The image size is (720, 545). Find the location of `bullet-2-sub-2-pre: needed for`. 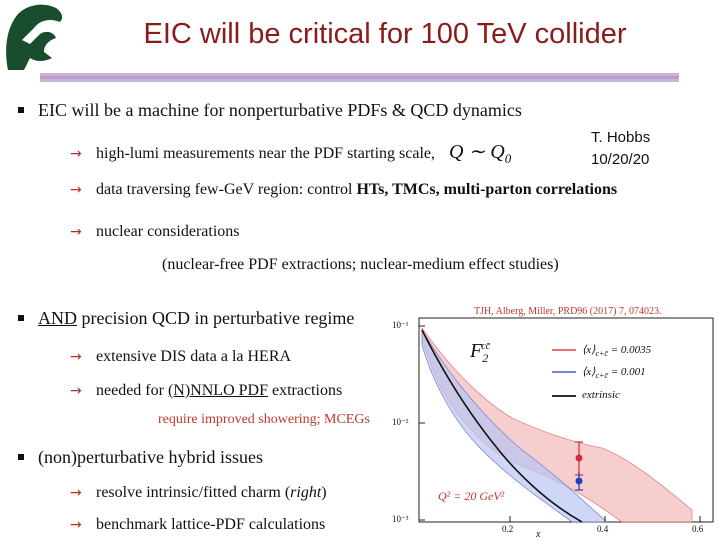

bullet-2-sub-2-pre: needed for is located at coordinates (132, 390).